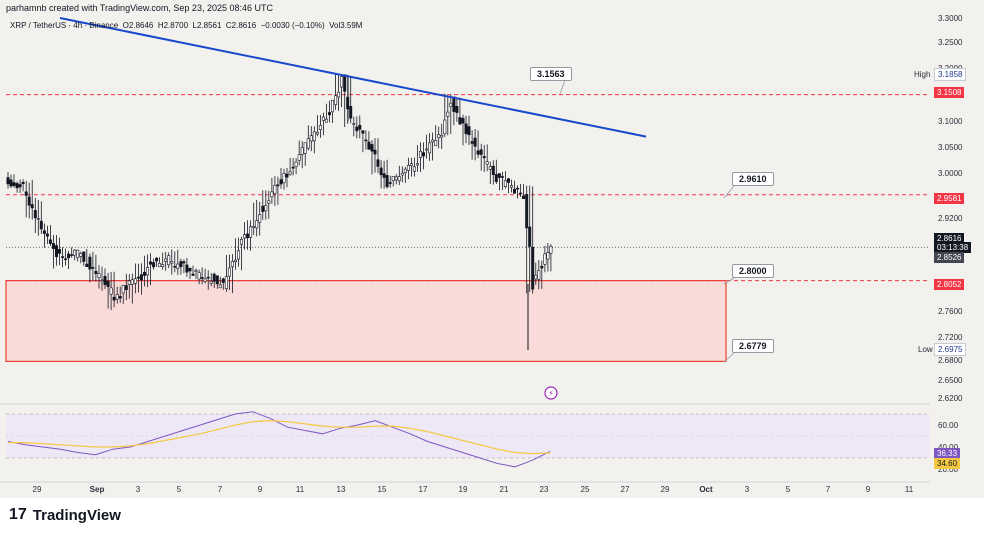 Image resolution: width=984 pixels, height=537 pixels. I want to click on rsi-ma-line, so click(279, 437).